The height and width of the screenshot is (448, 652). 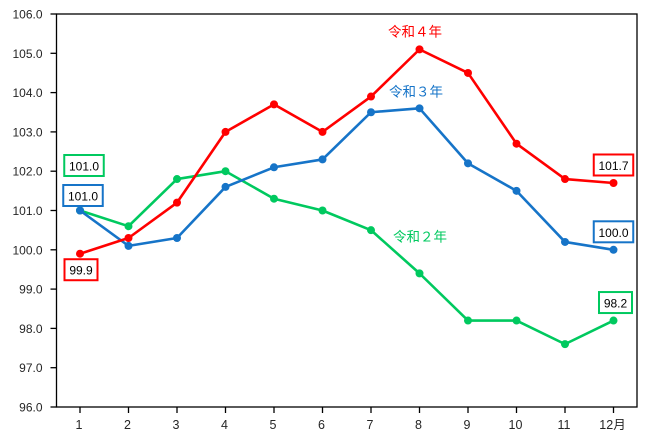 I want to click on y-tick-label: 102.0, so click(x=27, y=172).